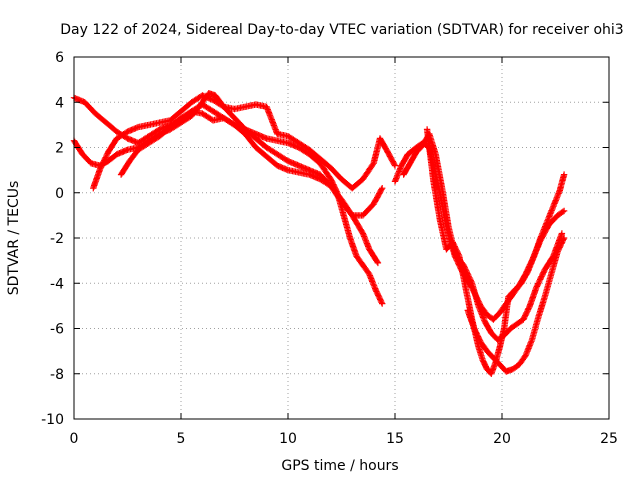 The image size is (640, 480). What do you see at coordinates (57, 375) in the screenshot?
I see `y-tick-label: -8` at bounding box center [57, 375].